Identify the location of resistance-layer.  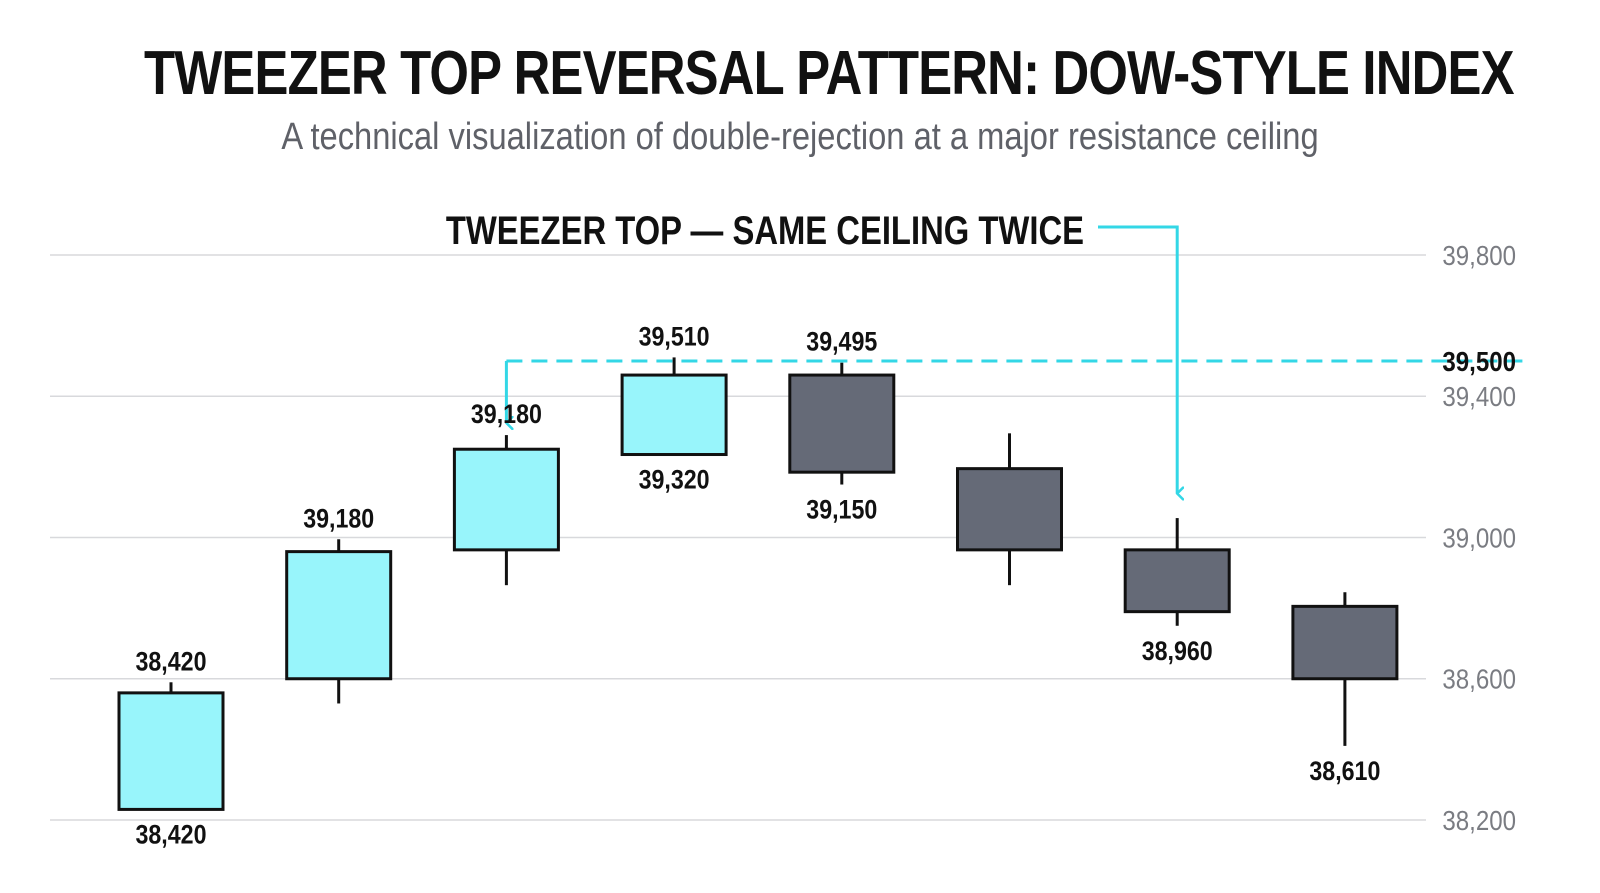
(1014, 391).